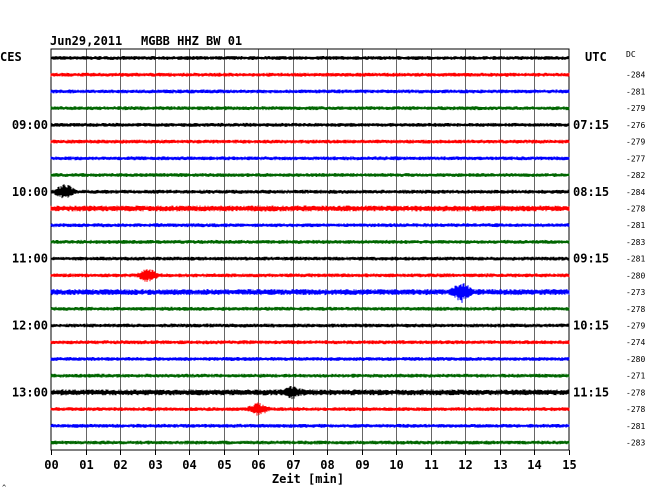 The height and width of the screenshot is (494, 650). Describe the element at coordinates (465, 465) in the screenshot. I see `x-tick-label-12: 12` at that location.